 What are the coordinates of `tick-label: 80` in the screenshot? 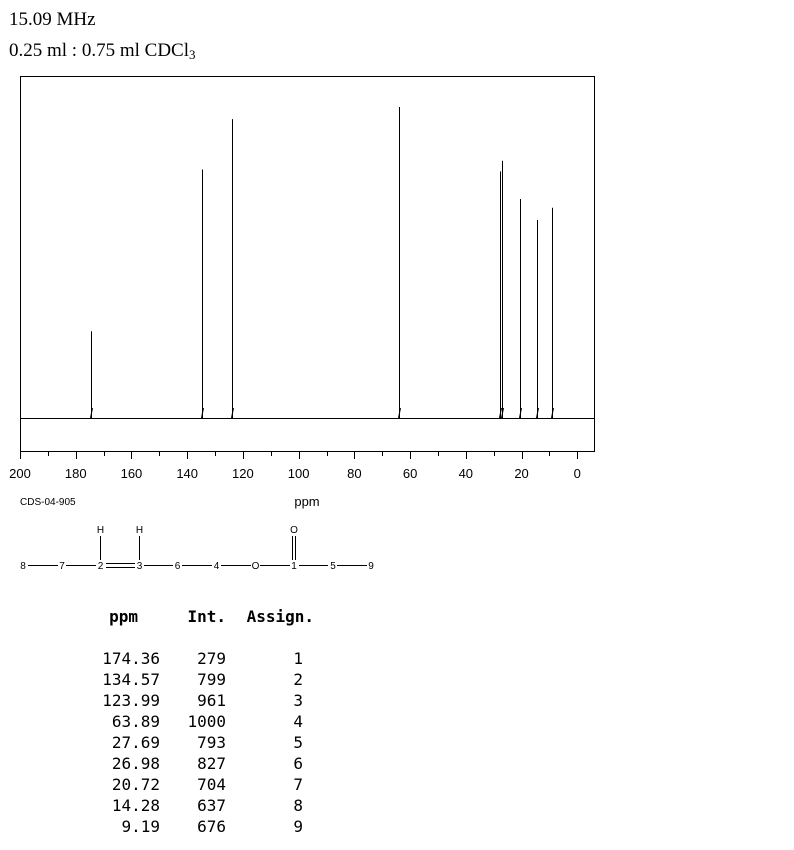 It's located at (354, 473).